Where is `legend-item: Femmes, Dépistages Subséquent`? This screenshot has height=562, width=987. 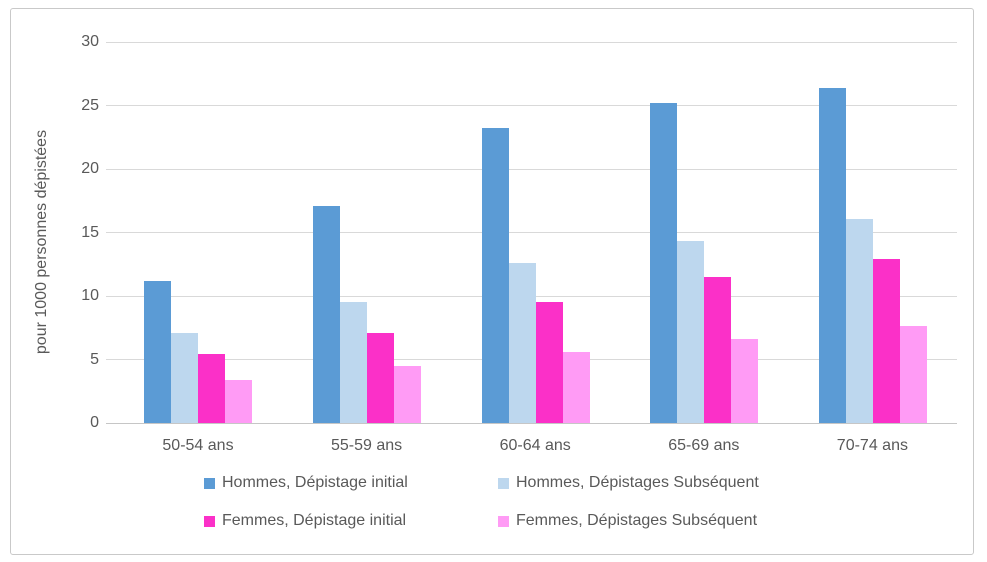
legend-item: Femmes, Dépistages Subséquent is located at coordinates (627, 521).